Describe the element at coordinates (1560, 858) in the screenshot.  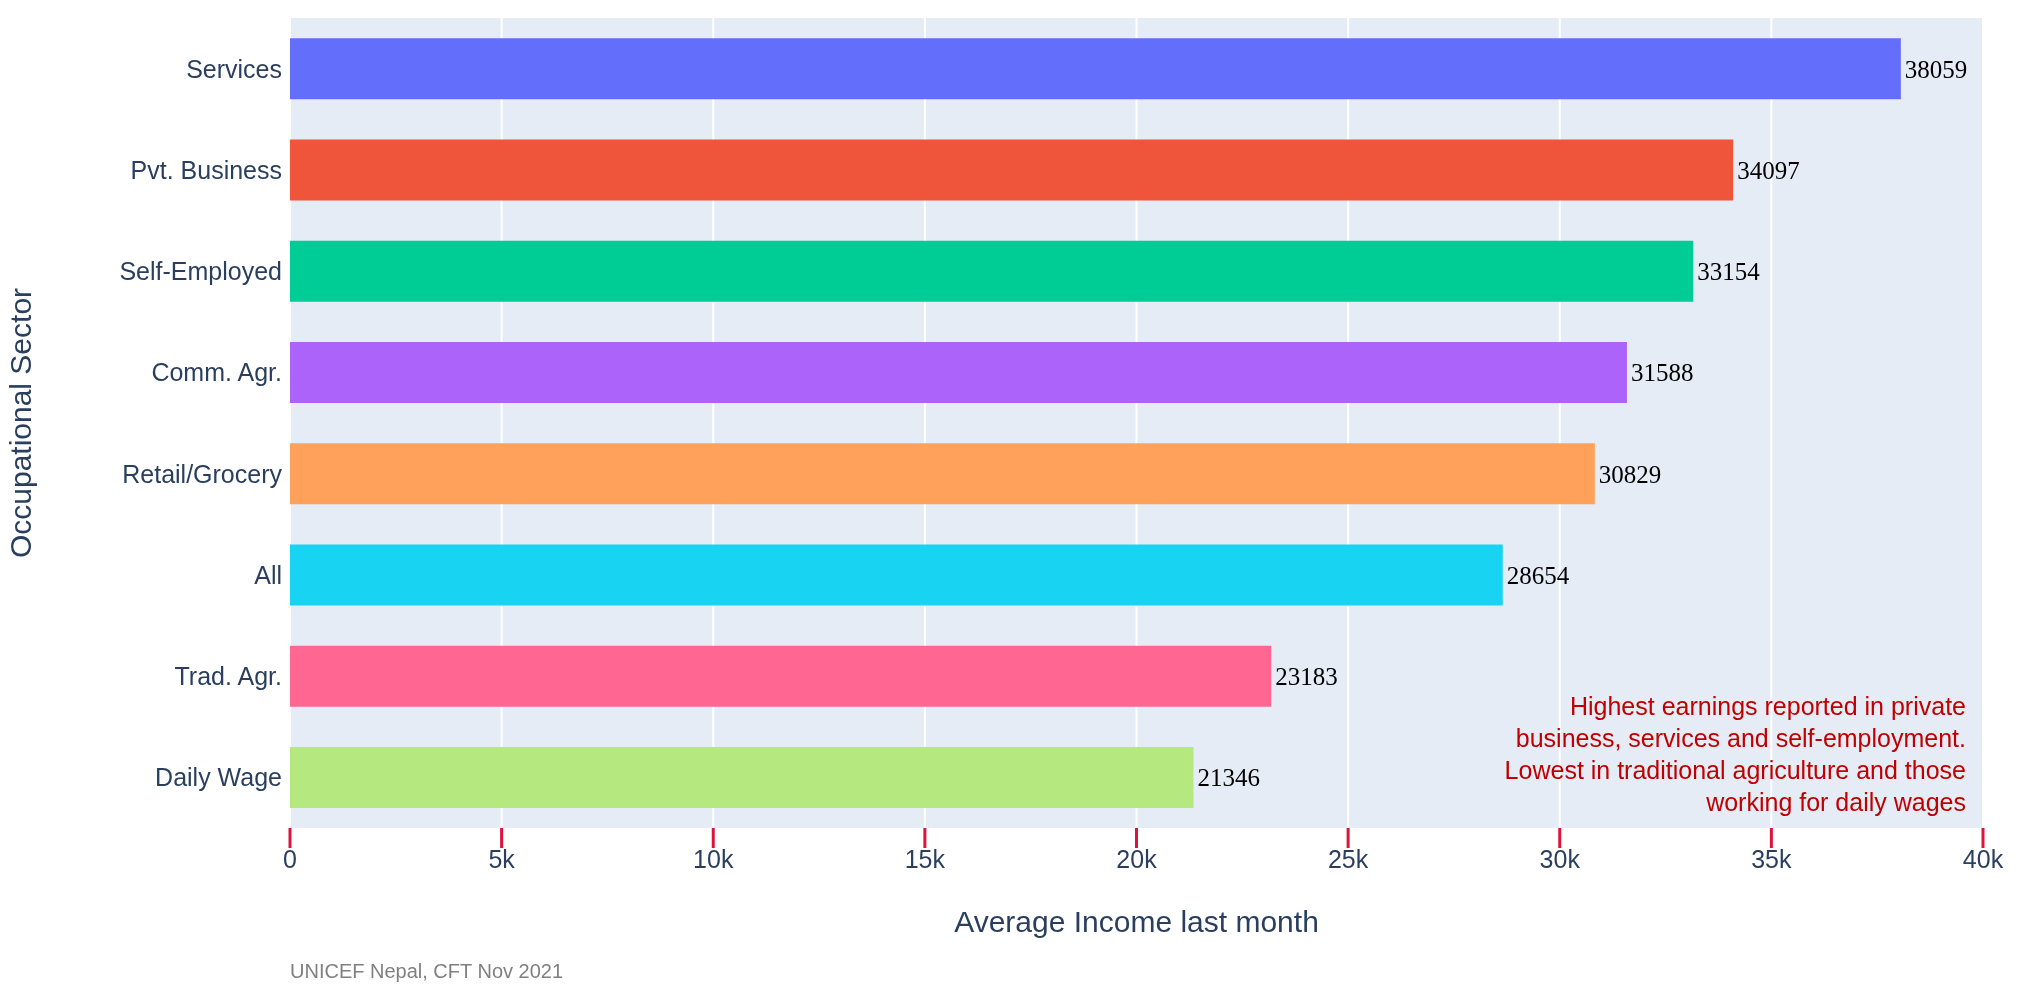
I see `x-tick-label: 30k` at that location.